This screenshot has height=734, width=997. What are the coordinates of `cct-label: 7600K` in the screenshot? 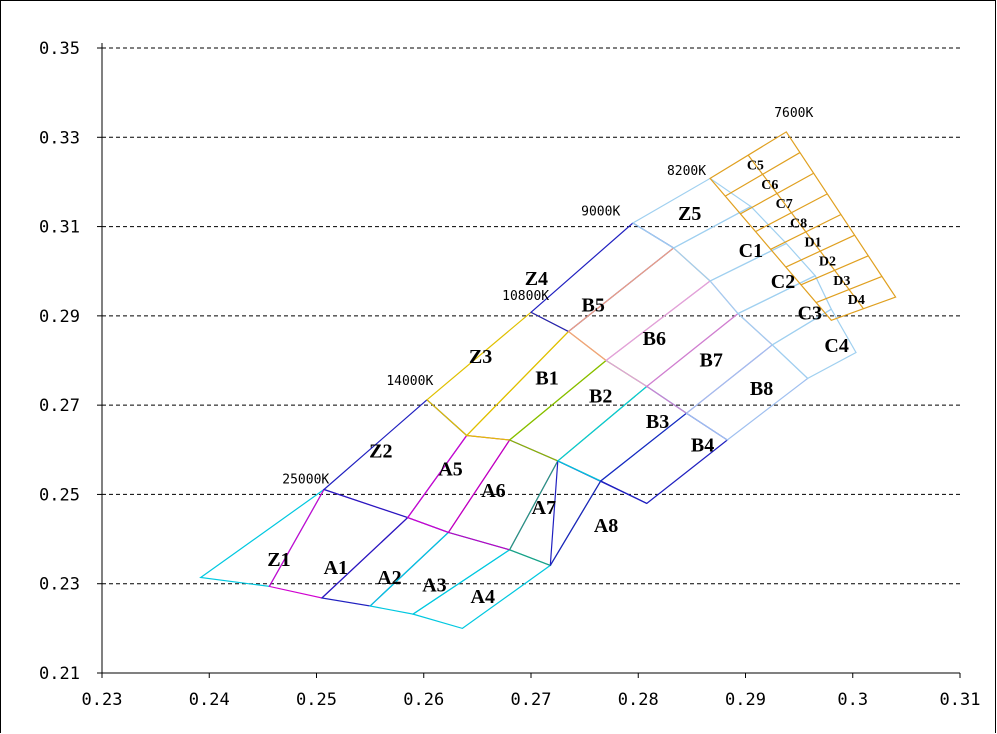 It's located at (793, 113).